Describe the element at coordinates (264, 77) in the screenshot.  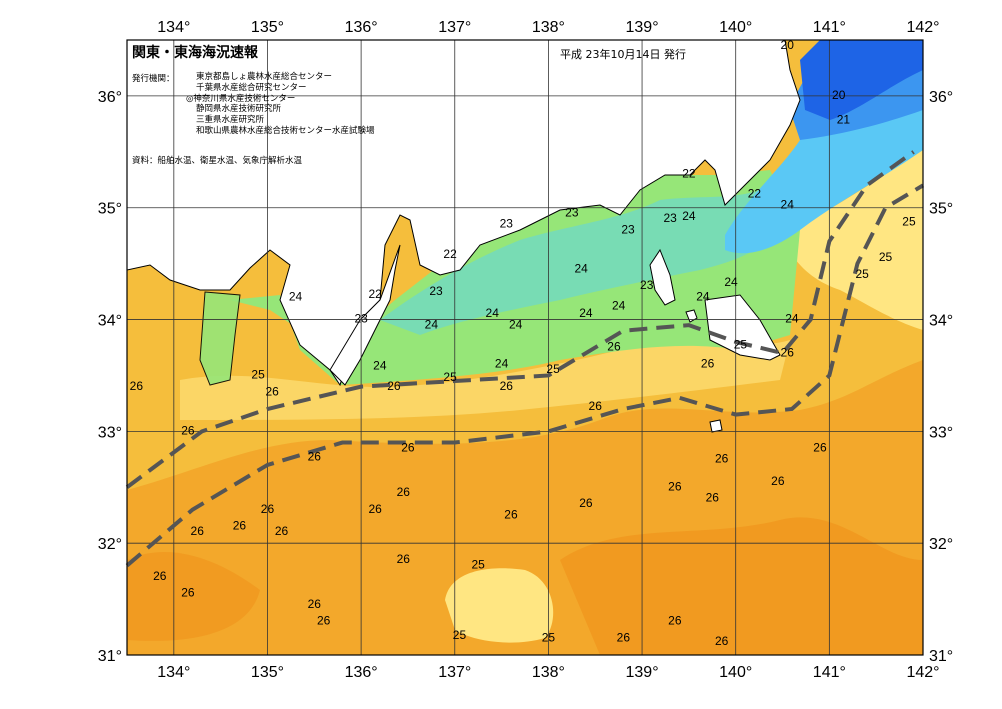
I see `org-item: 東京都島しょ農林水産総合センター` at that location.